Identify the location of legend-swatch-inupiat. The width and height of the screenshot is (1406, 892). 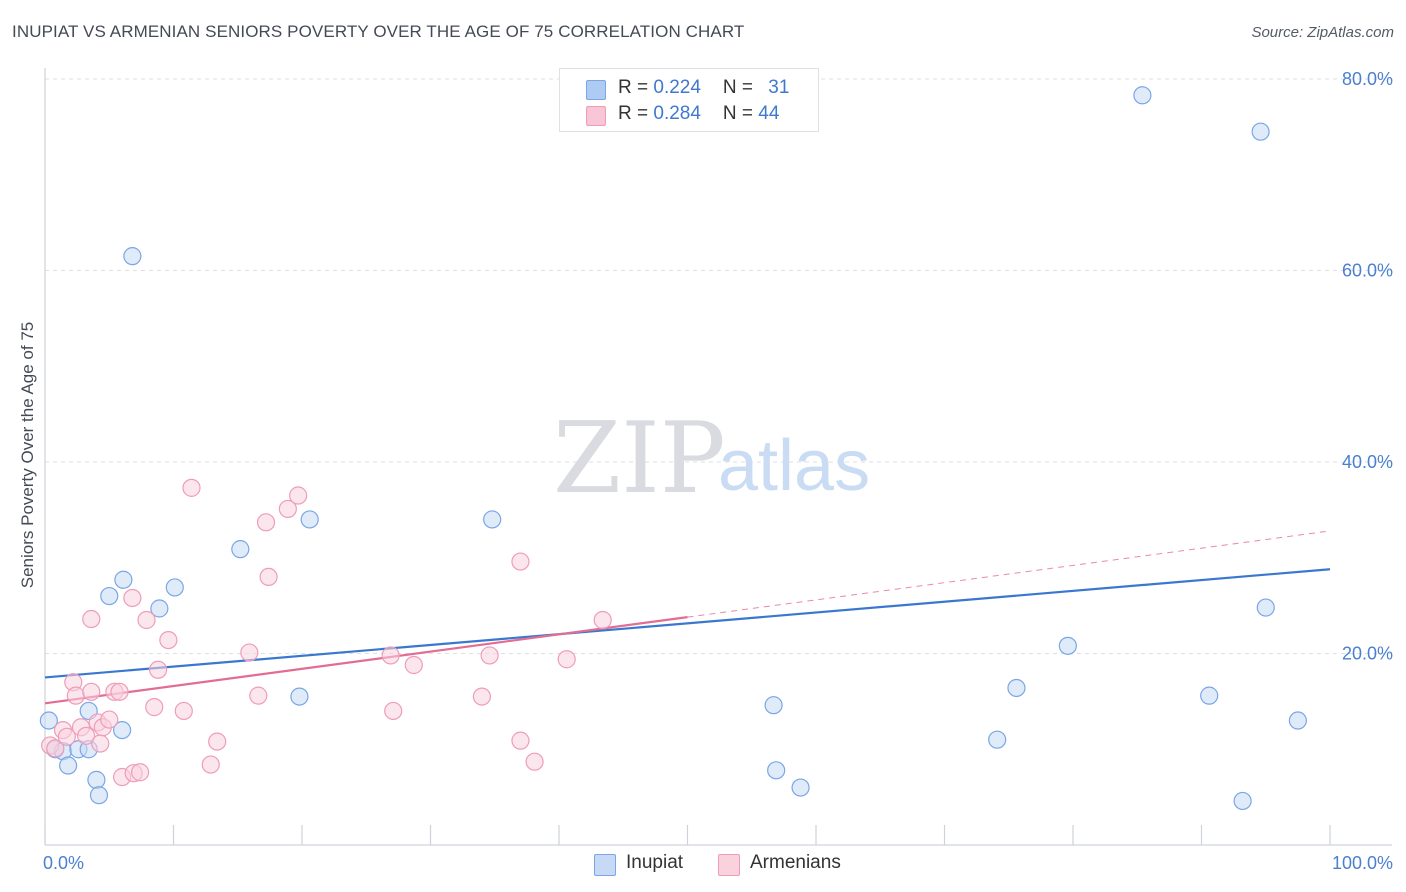
(596, 90).